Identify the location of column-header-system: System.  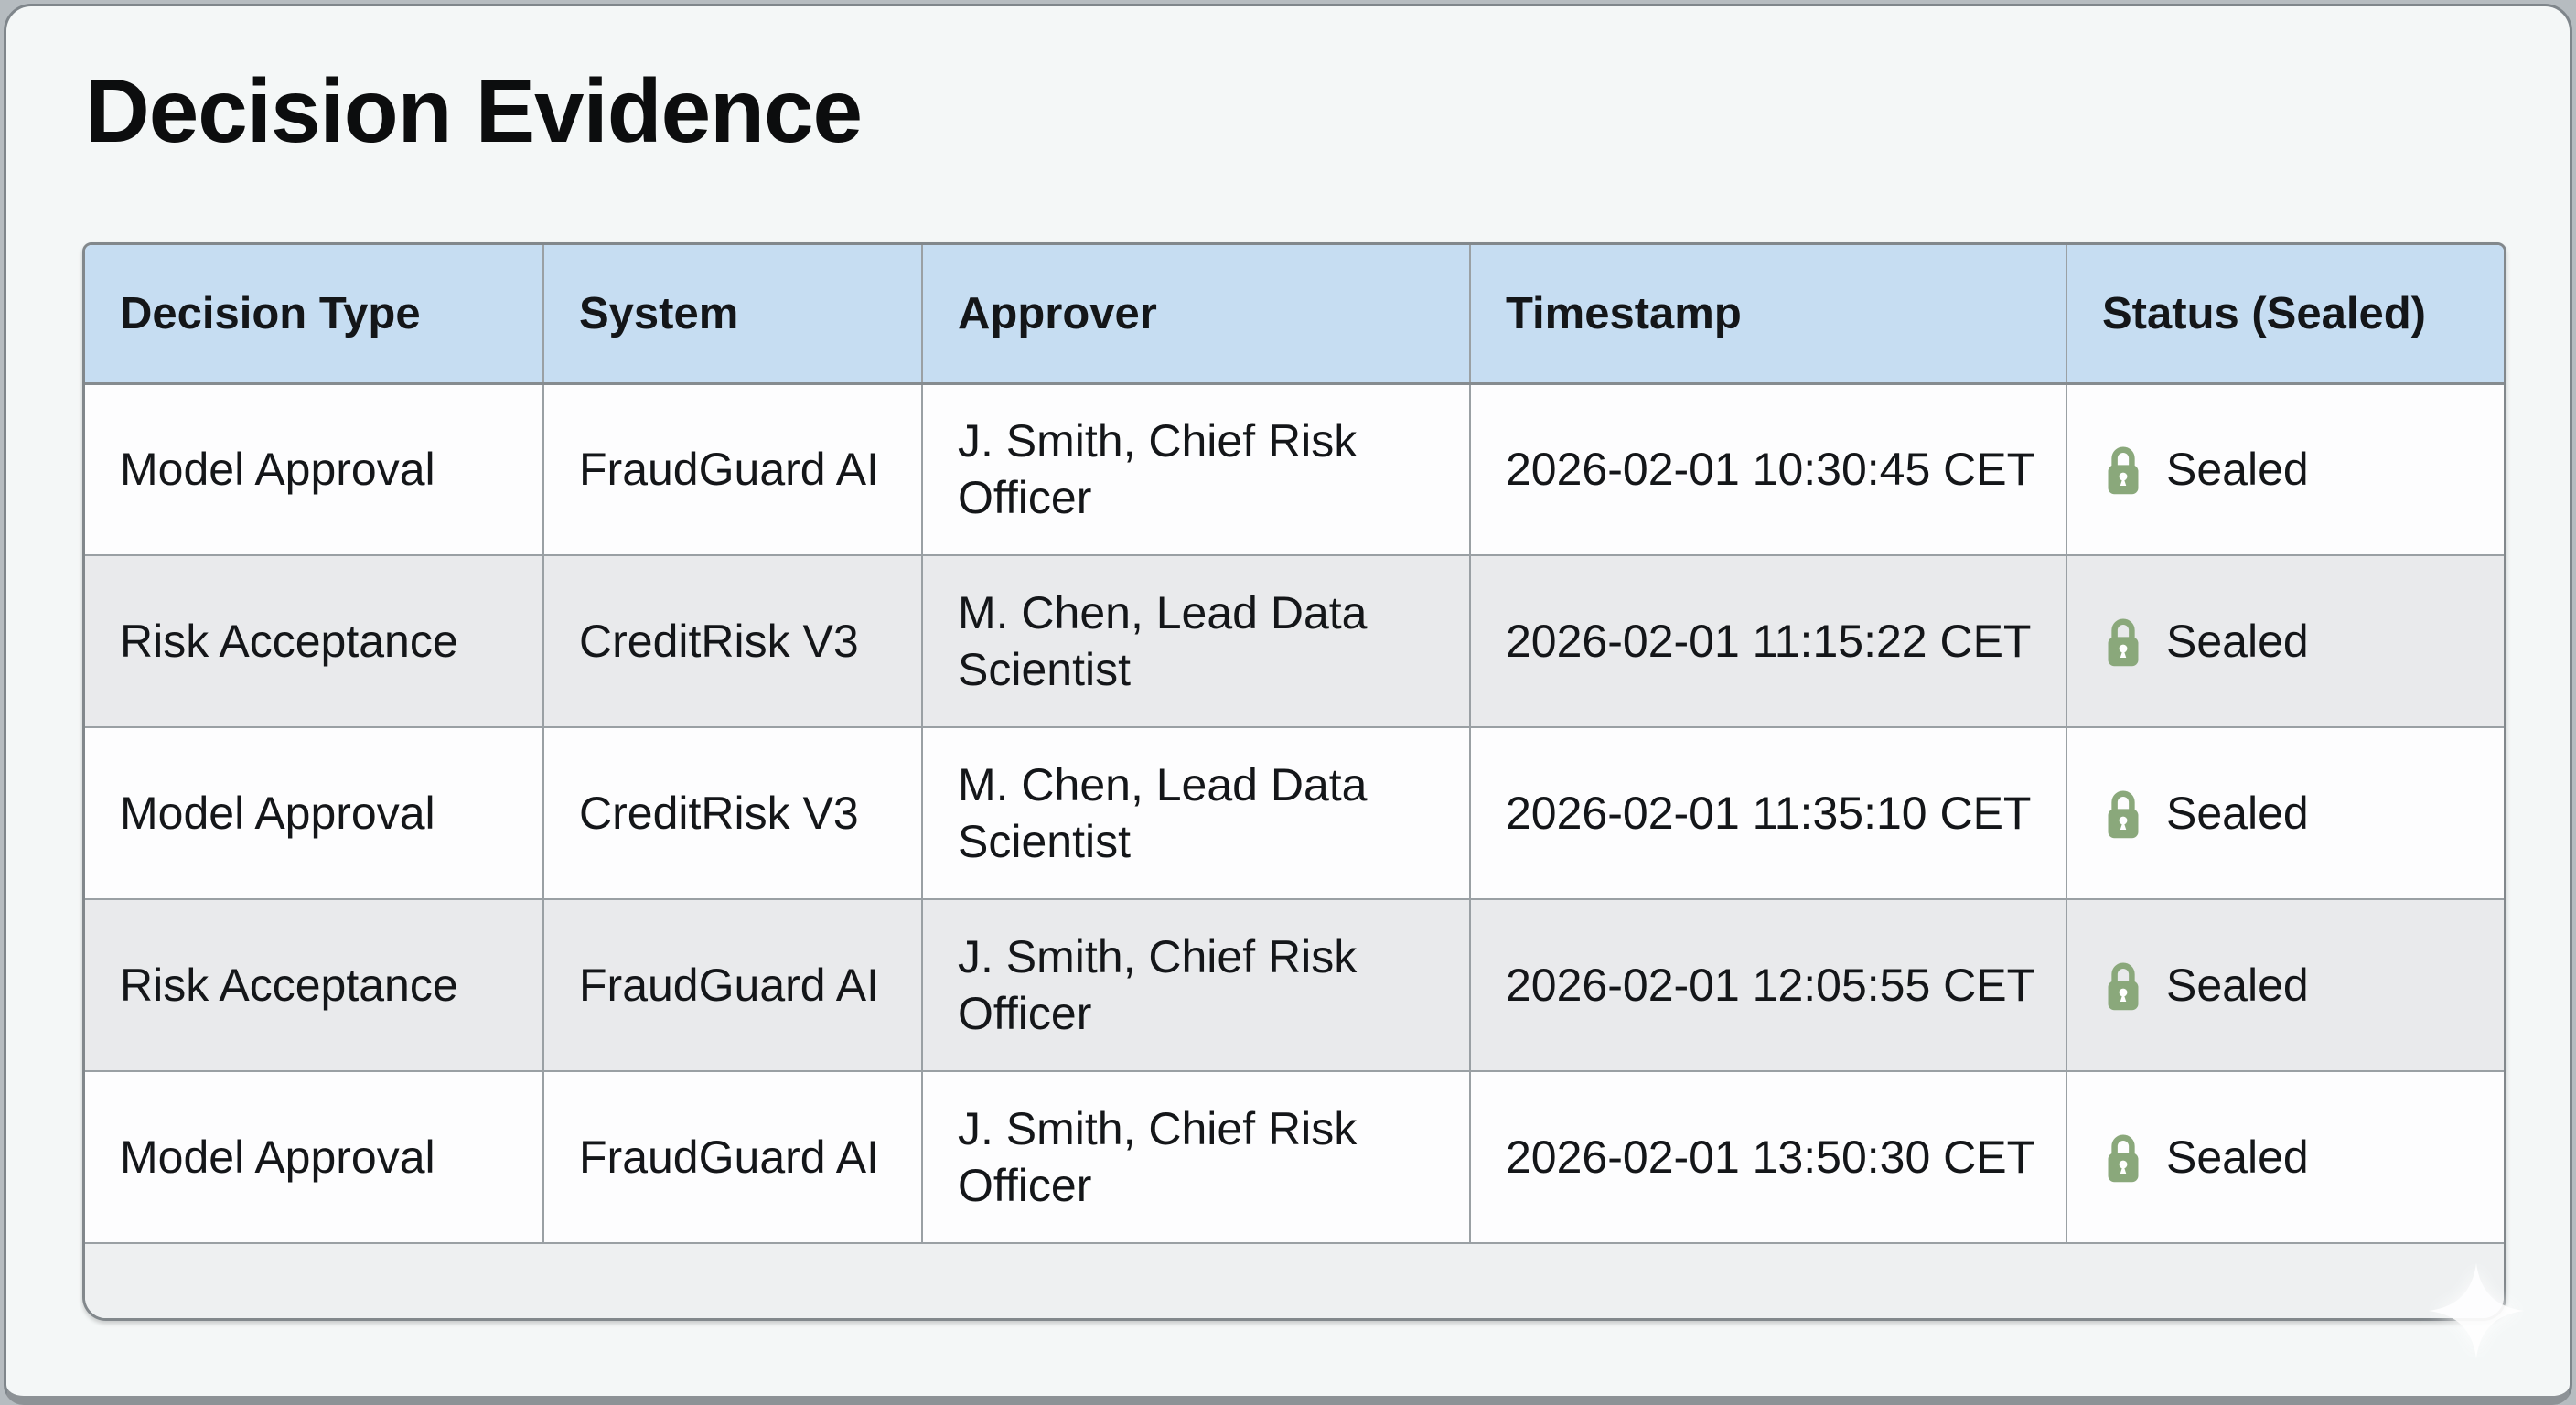
(733, 315).